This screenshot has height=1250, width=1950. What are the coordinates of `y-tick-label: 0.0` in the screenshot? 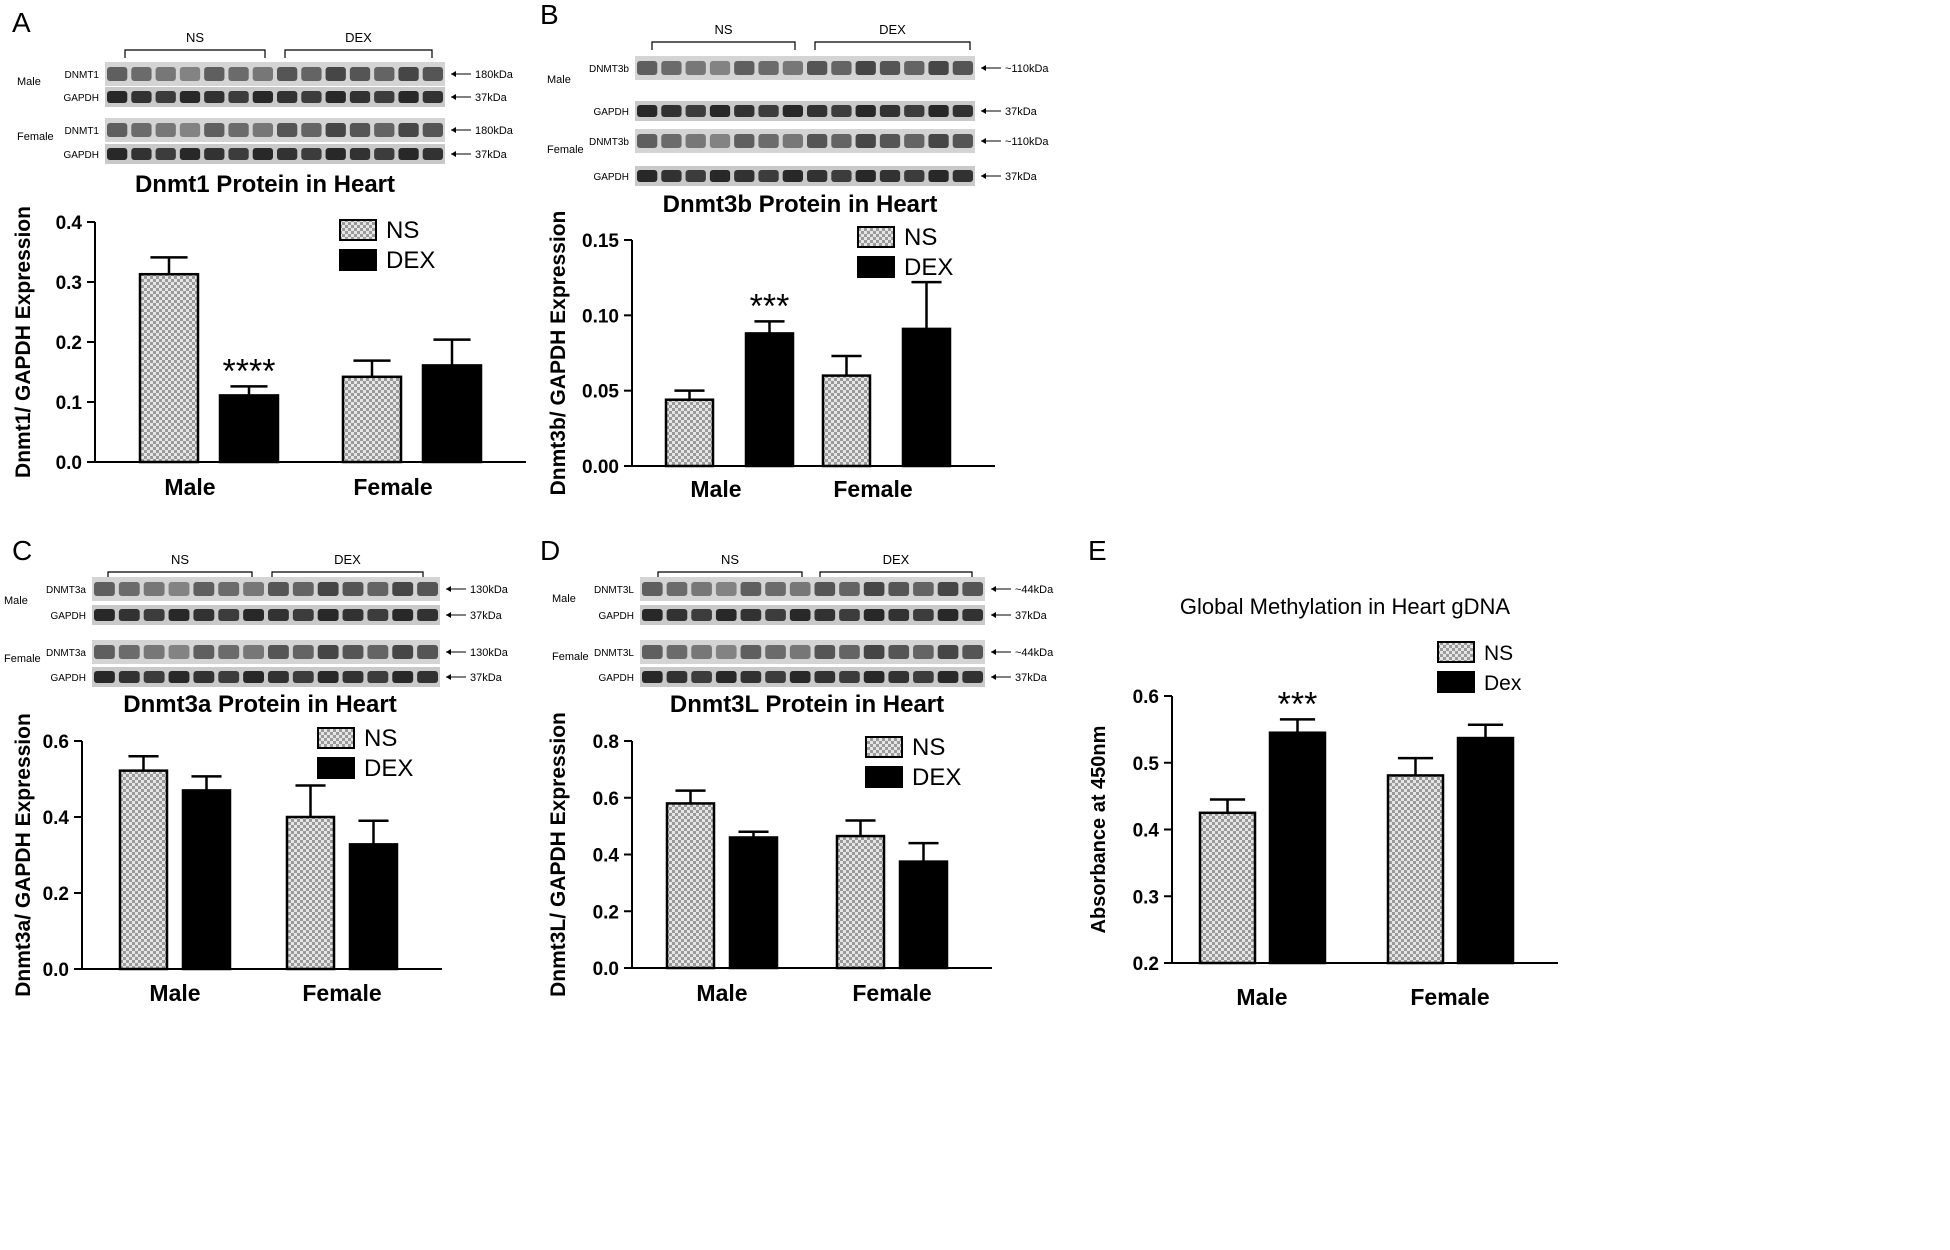 It's located at (69, 463).